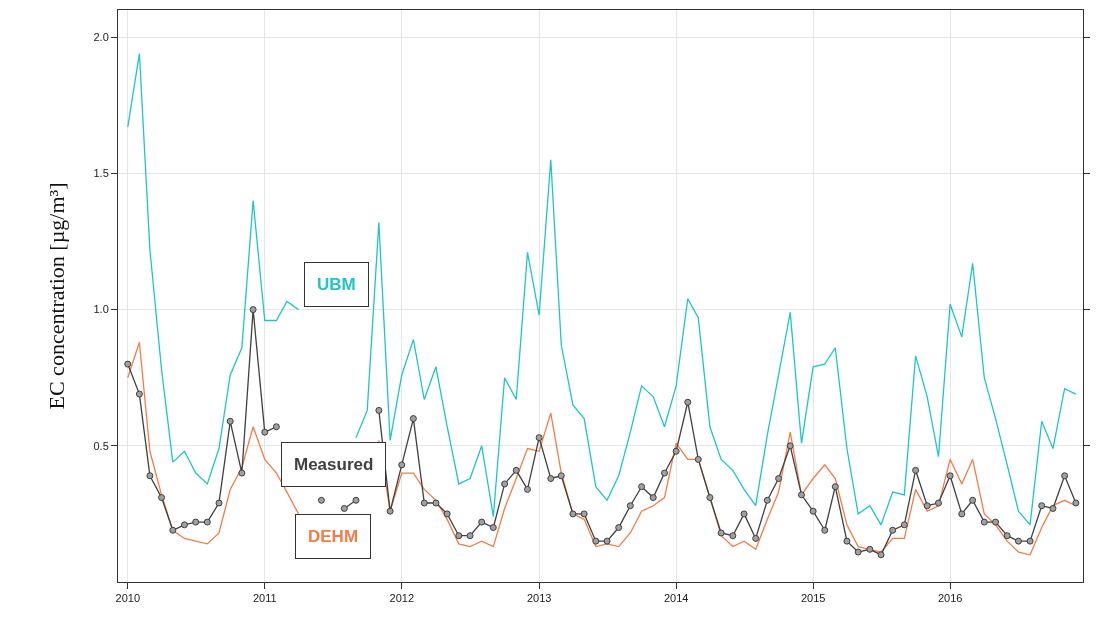 This screenshot has height=619, width=1099. Describe the element at coordinates (336, 284) in the screenshot. I see `series-label: UBM` at that location.